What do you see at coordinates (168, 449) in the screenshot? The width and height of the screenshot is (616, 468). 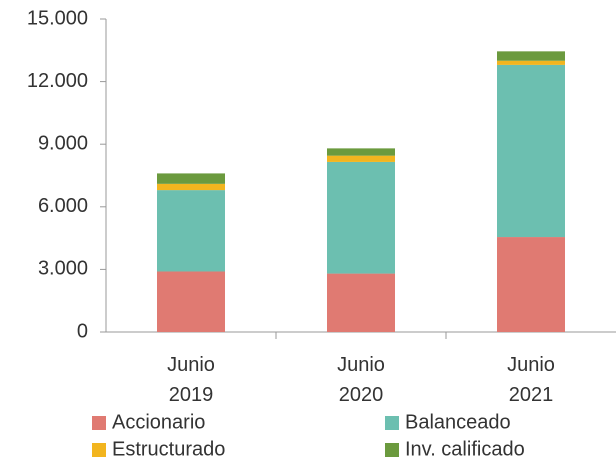 I see `legend-label: Estructurado` at bounding box center [168, 449].